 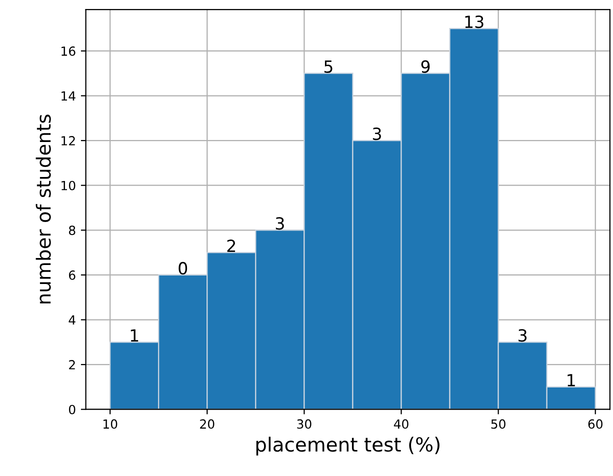 I want to click on annotation: 2, so click(x=231, y=246).